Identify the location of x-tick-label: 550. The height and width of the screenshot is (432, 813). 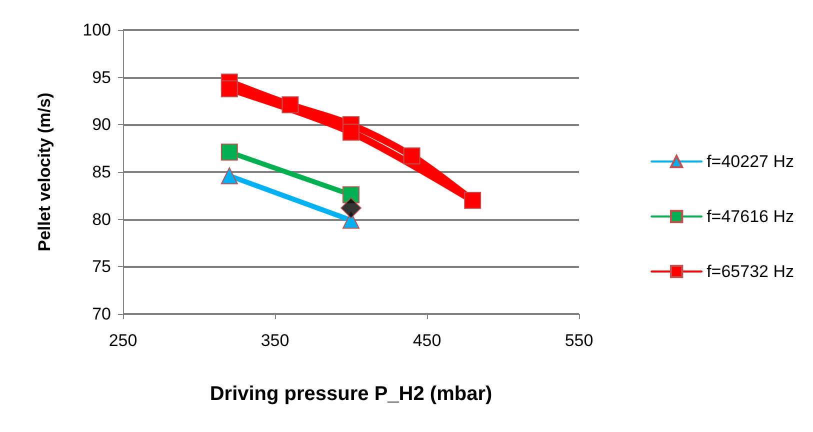
(579, 340).